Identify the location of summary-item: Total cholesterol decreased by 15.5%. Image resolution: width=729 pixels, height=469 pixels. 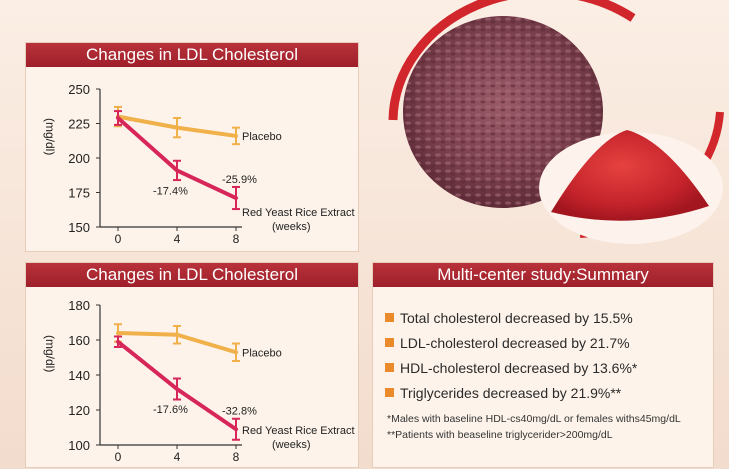
(545, 317).